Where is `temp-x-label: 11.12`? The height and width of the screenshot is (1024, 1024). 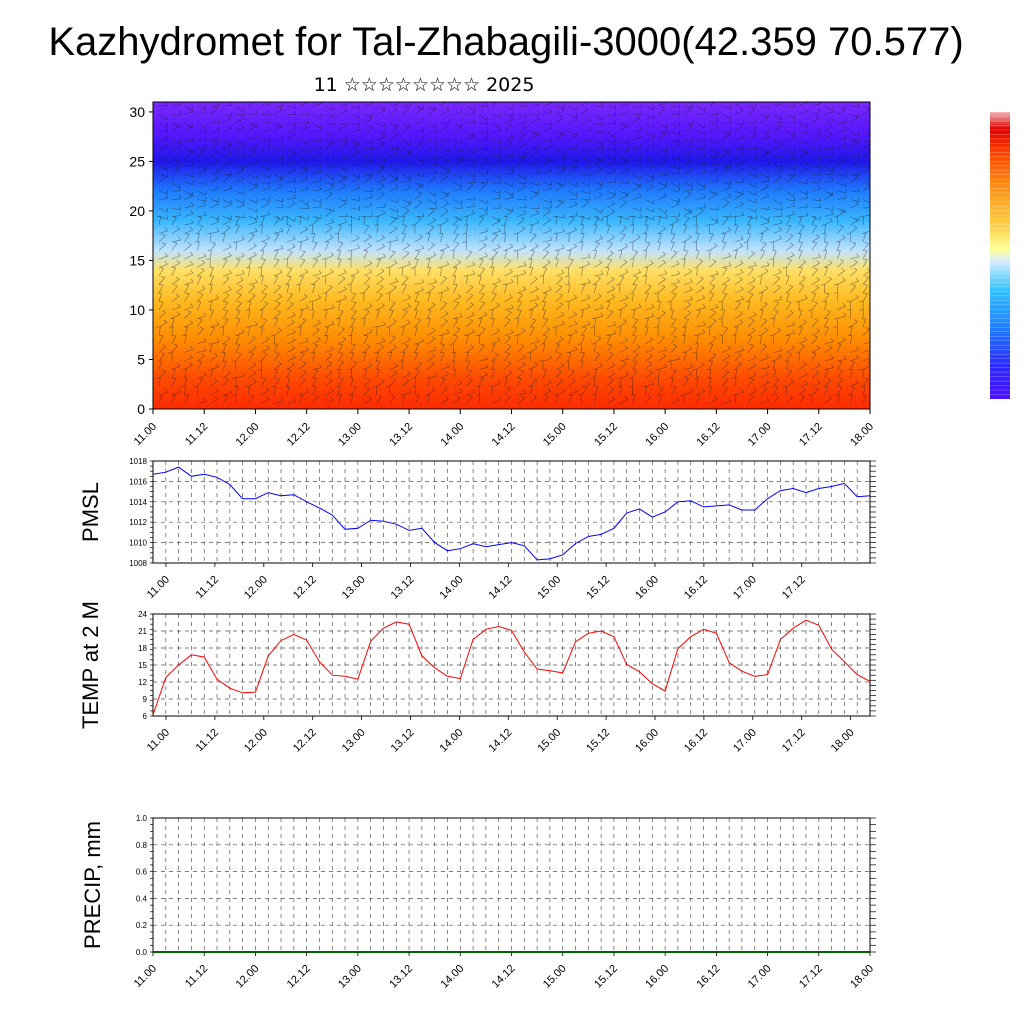 temp-x-label: 11.12 is located at coordinates (207, 740).